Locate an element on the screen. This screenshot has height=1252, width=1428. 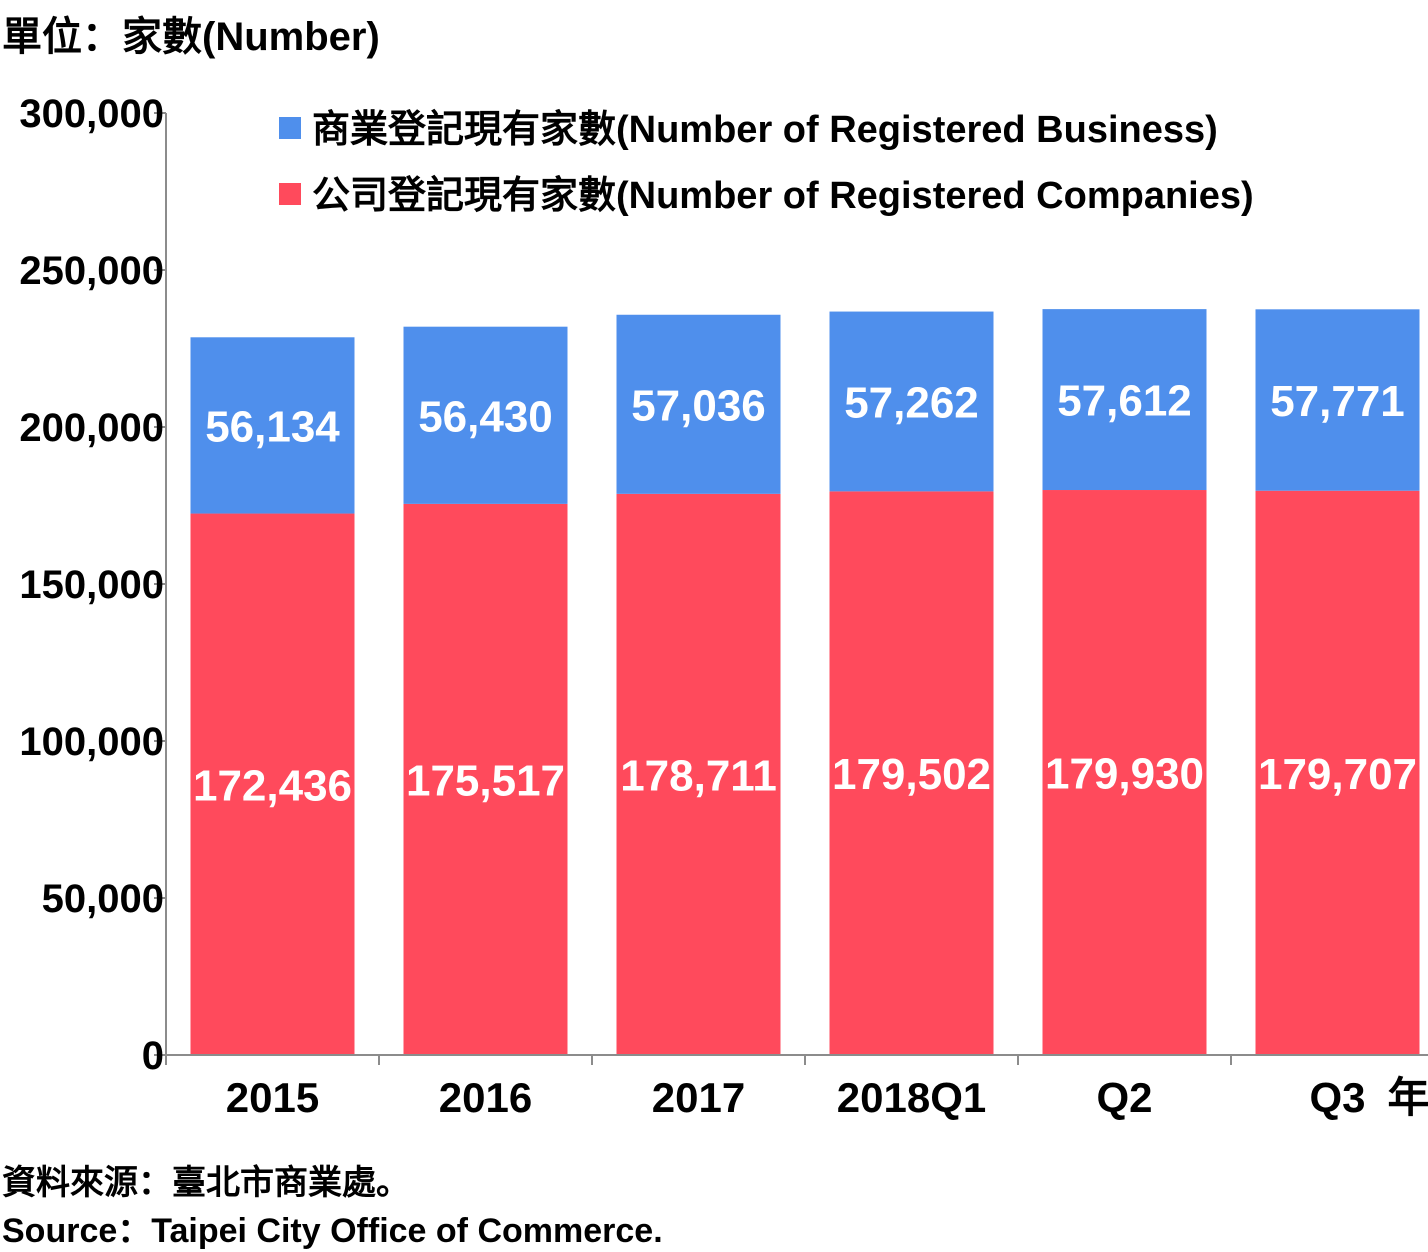
x-tick-label-5: Q3 is located at coordinates (1337, 1097).